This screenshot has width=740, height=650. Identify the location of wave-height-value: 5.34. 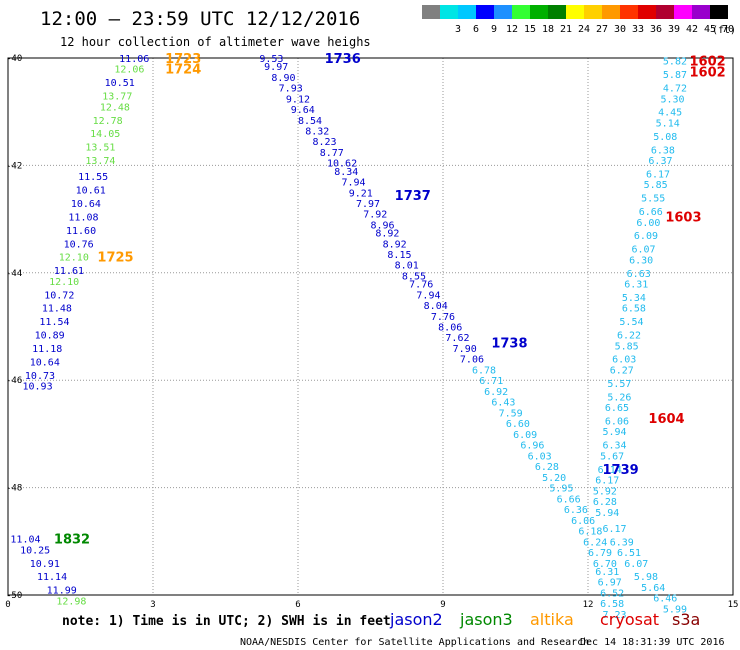
(634, 298).